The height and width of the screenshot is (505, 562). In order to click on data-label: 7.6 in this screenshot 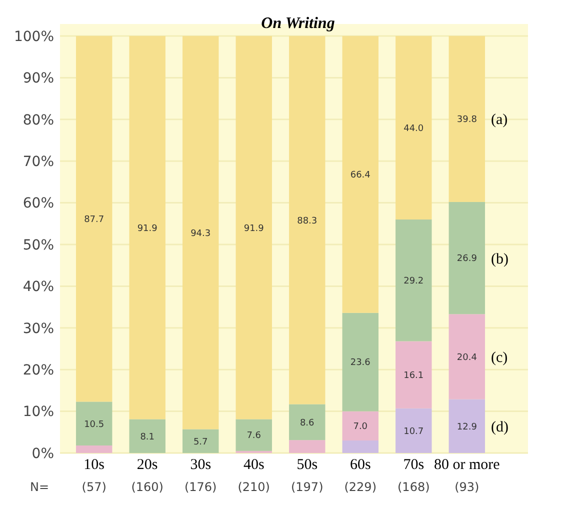, I will do `click(254, 436)`.